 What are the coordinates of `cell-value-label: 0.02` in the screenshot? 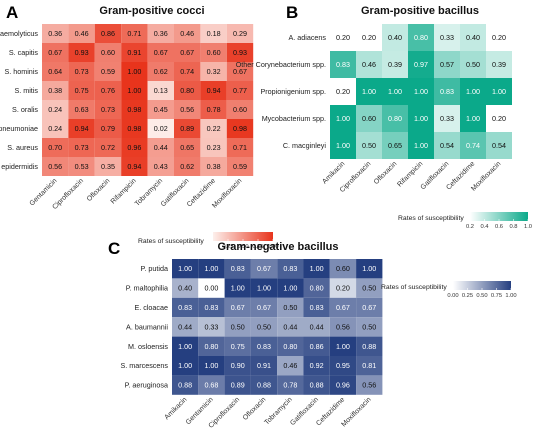 It's located at (161, 128).